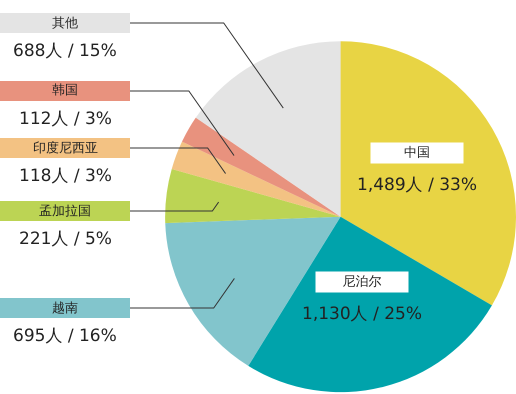 Image resolution: width=516 pixels, height=394 pixels. What do you see at coordinates (65, 176) in the screenshot?
I see `data-label: 118人 / 3%` at bounding box center [65, 176].